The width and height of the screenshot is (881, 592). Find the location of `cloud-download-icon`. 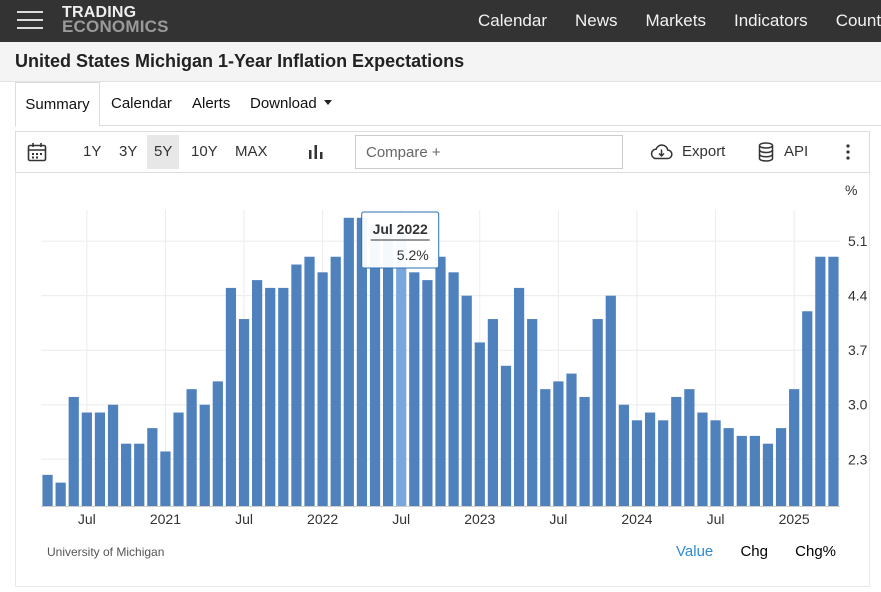

cloud-download-icon is located at coordinates (661, 152).